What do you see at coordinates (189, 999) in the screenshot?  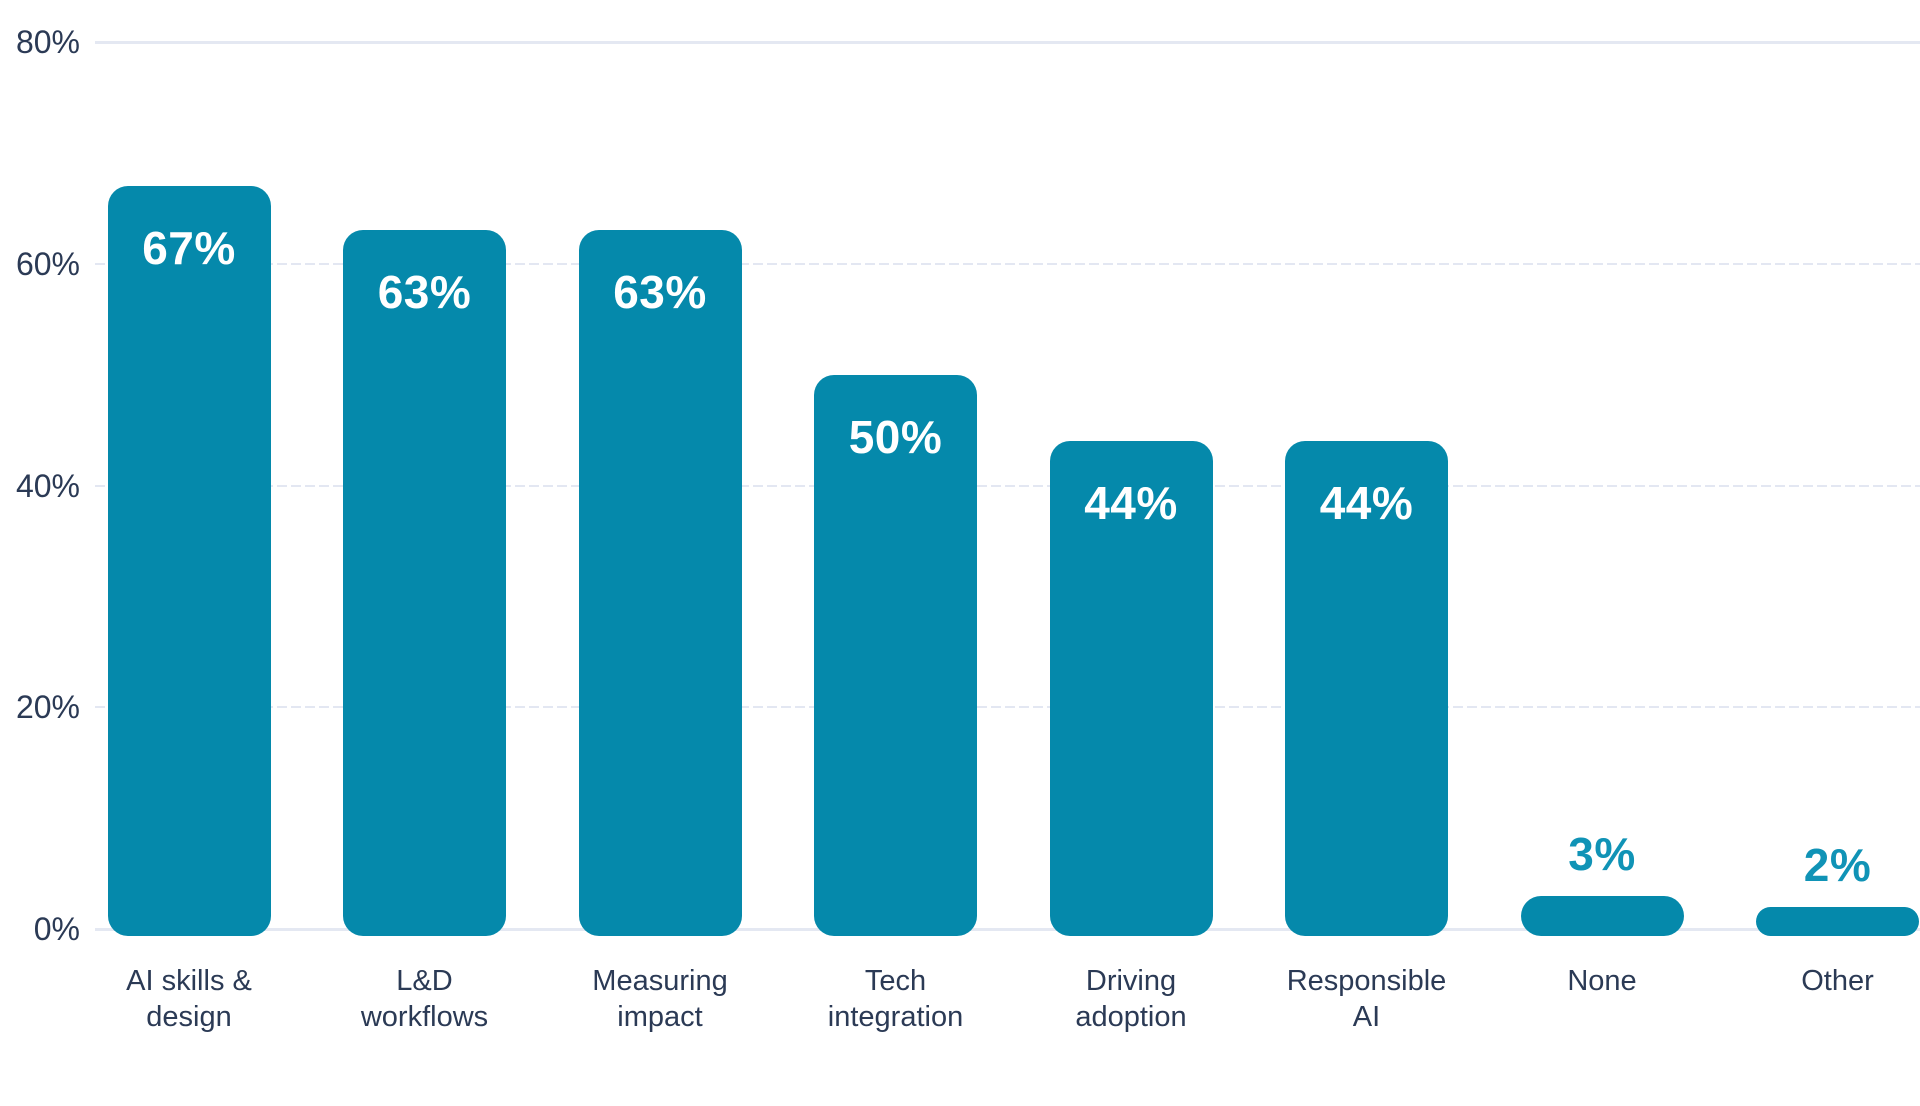 I see `category-label: AI skills & design` at bounding box center [189, 999].